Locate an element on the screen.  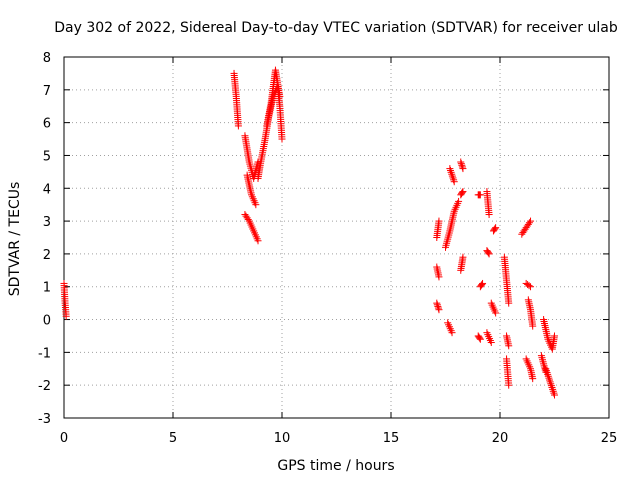
x-tick-label: 5 is located at coordinates (173, 438).